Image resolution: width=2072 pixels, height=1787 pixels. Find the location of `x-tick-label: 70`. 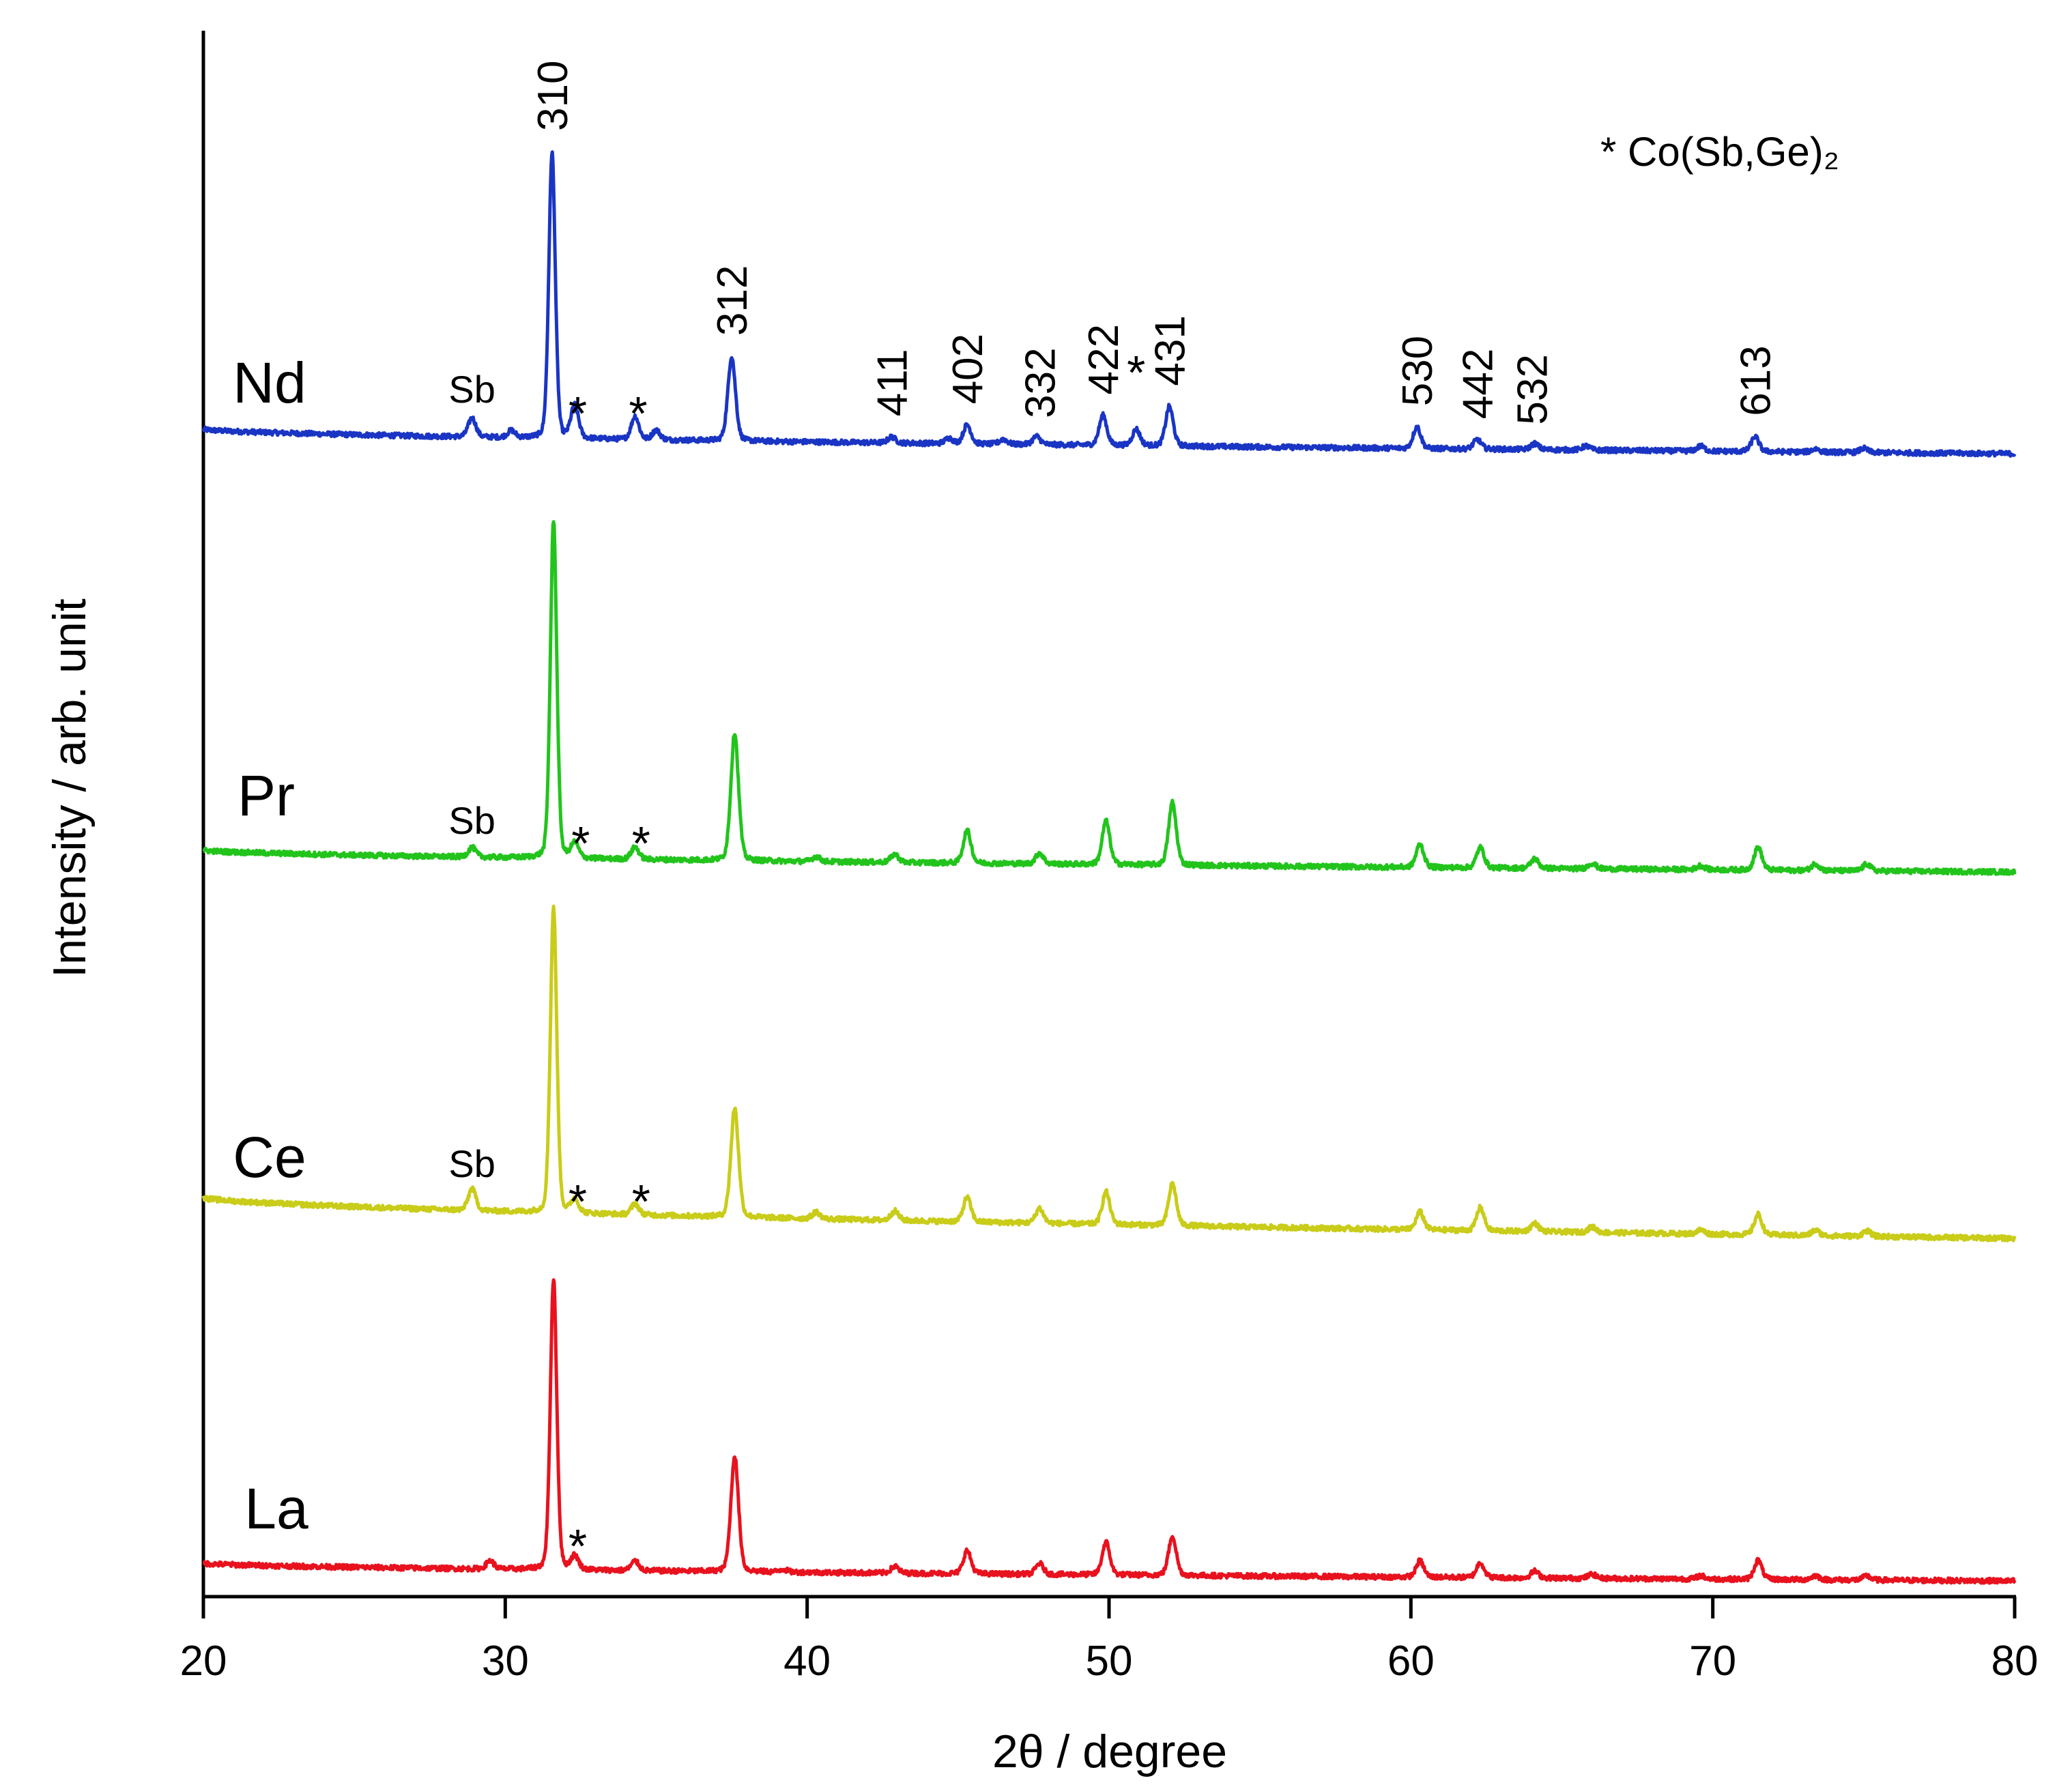

x-tick-label: 70 is located at coordinates (1712, 1662).